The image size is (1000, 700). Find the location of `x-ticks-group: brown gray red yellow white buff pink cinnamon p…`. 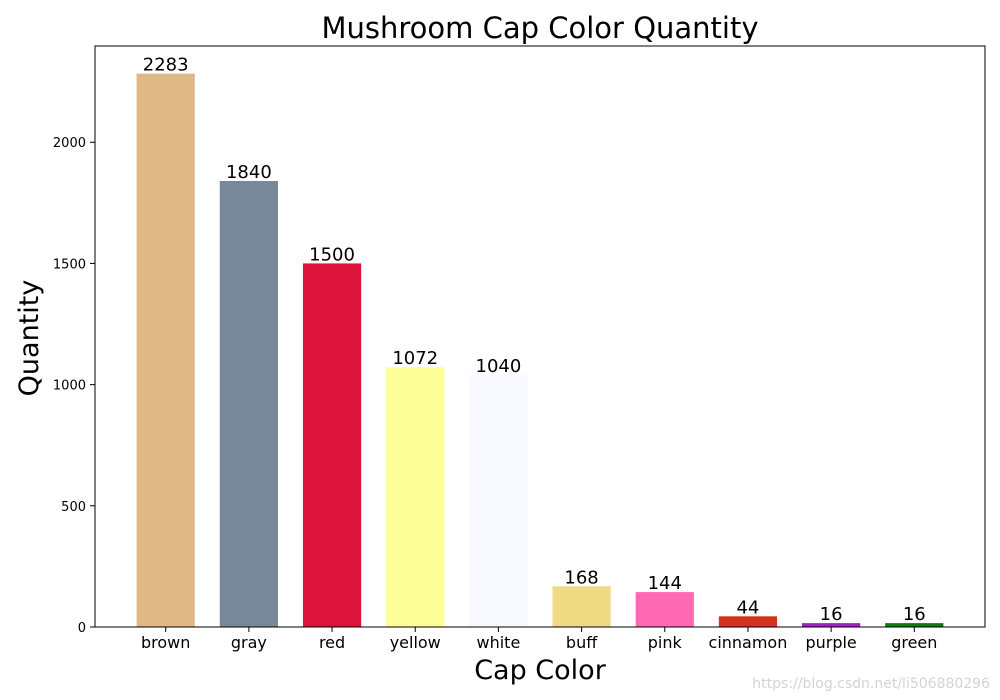

x-ticks-group: brown gray red yellow white buff pink cinnamon p… is located at coordinates (539, 639).